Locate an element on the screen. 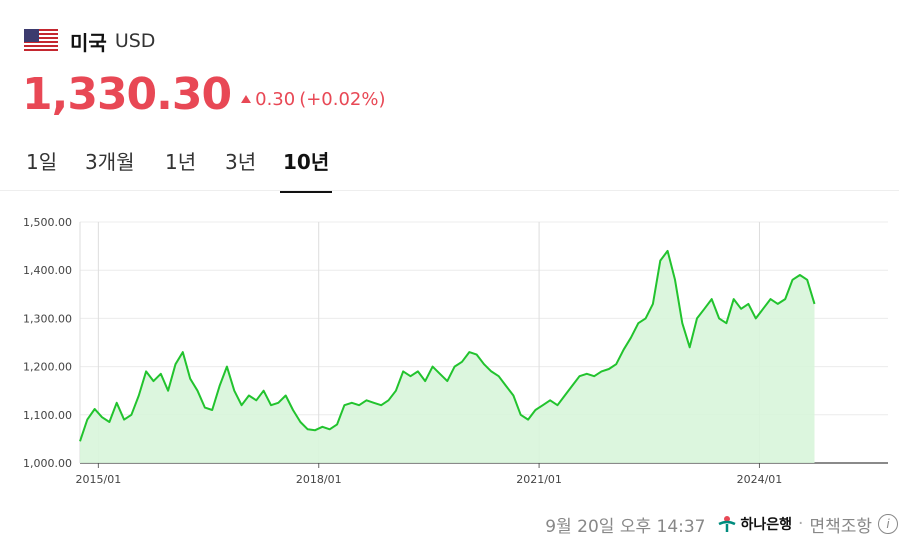  bank-source: 하나은행 is located at coordinates (754, 524).